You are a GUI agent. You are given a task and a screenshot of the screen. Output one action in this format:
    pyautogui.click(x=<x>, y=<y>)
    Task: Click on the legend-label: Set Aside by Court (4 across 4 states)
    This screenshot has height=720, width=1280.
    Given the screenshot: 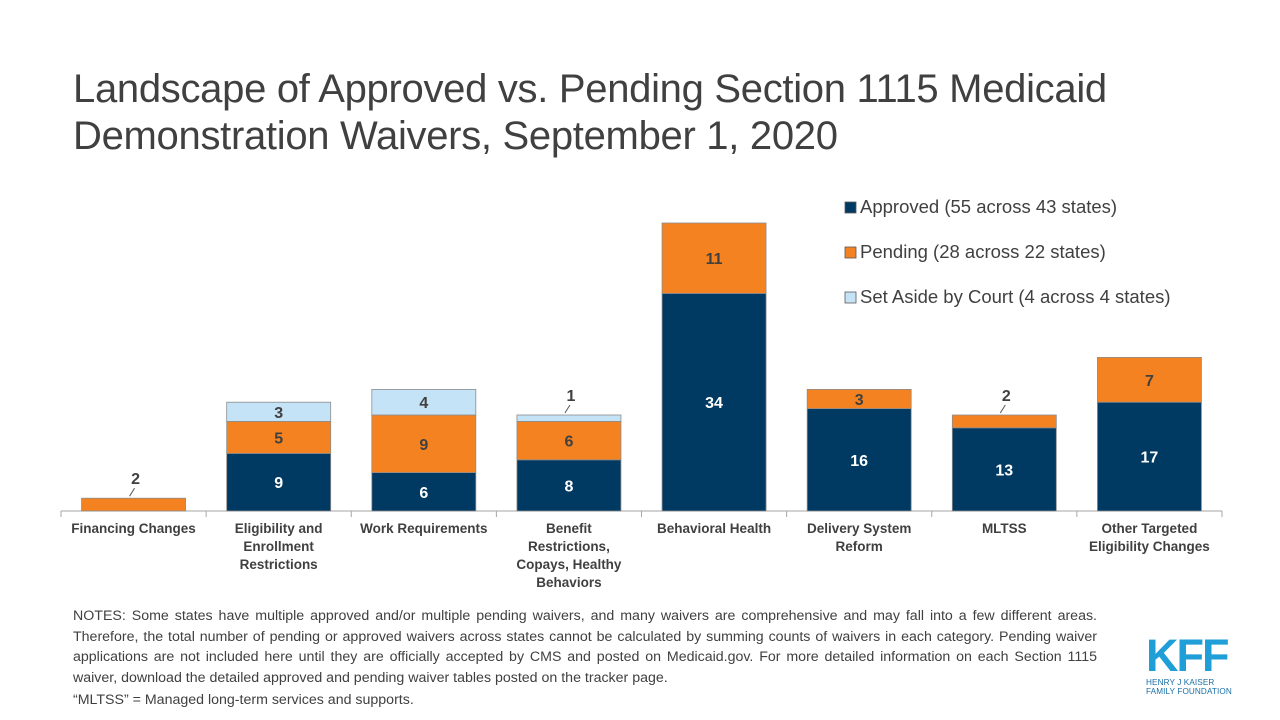 What is the action you would take?
    pyautogui.click(x=1015, y=296)
    